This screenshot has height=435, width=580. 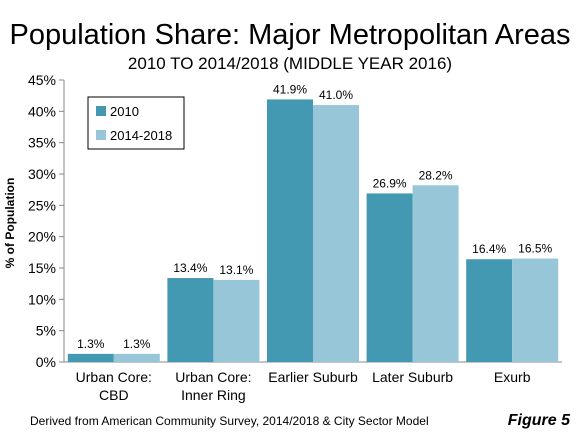 I want to click on x-tick-label: CBD, so click(x=114, y=395).